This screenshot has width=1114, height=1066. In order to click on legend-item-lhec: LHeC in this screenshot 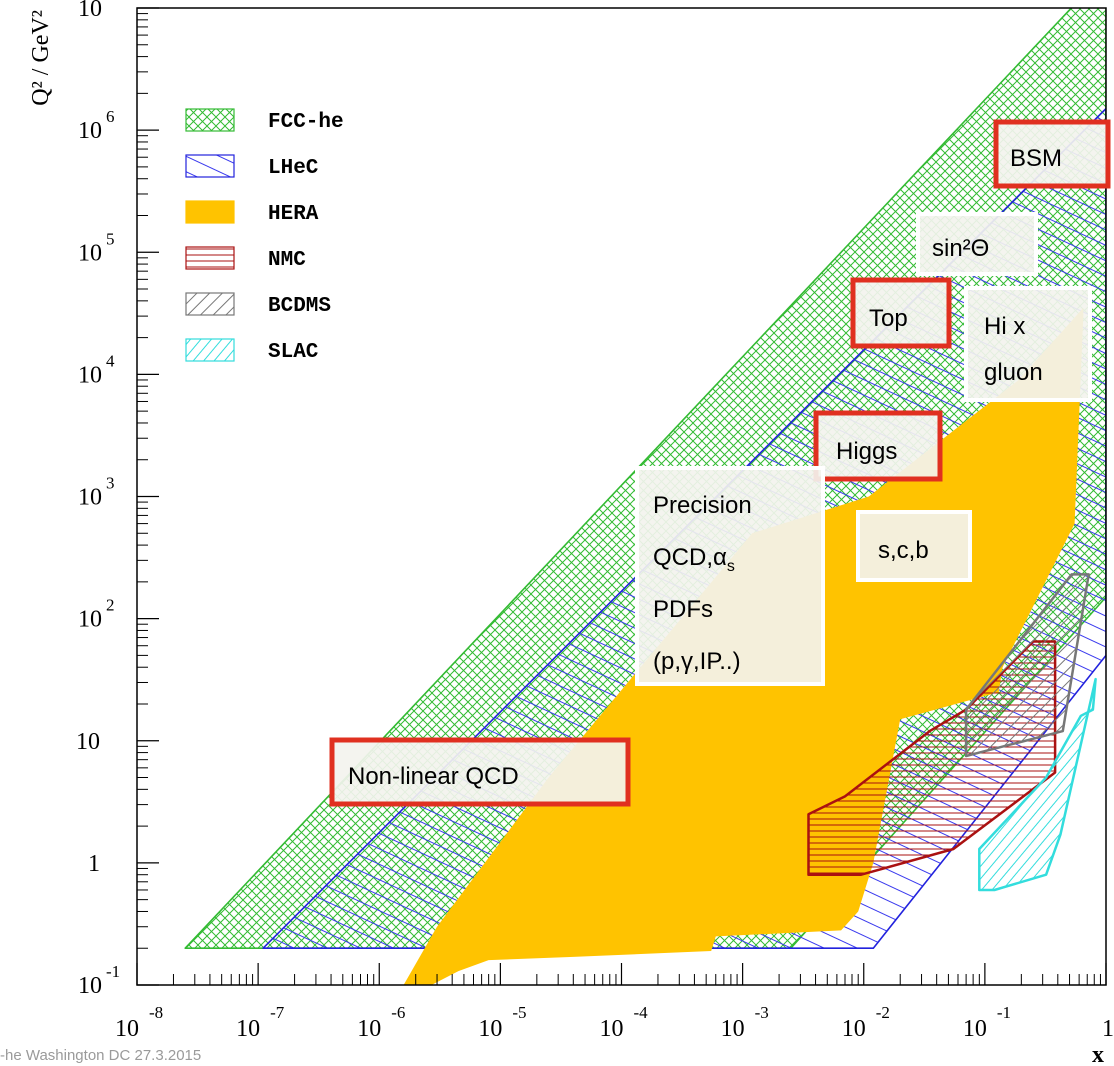, I will do `click(252, 167)`.